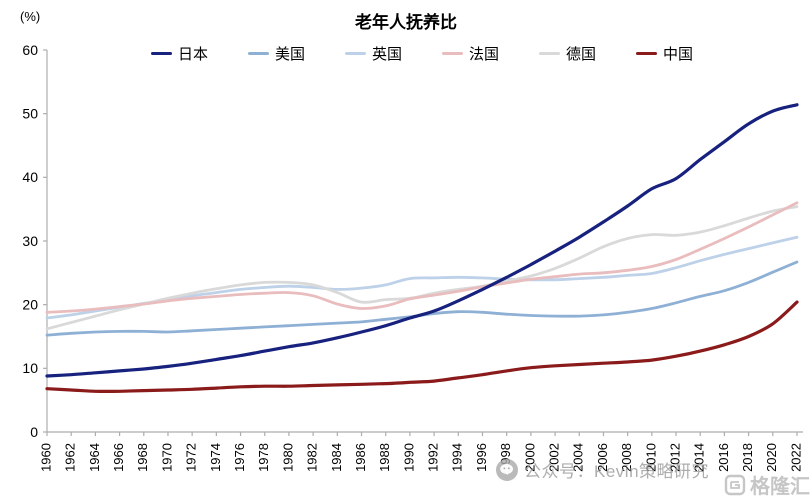 The height and width of the screenshot is (501, 812). Describe the element at coordinates (142, 457) in the screenshot. I see `x-tick-label-1968: 1968` at that location.